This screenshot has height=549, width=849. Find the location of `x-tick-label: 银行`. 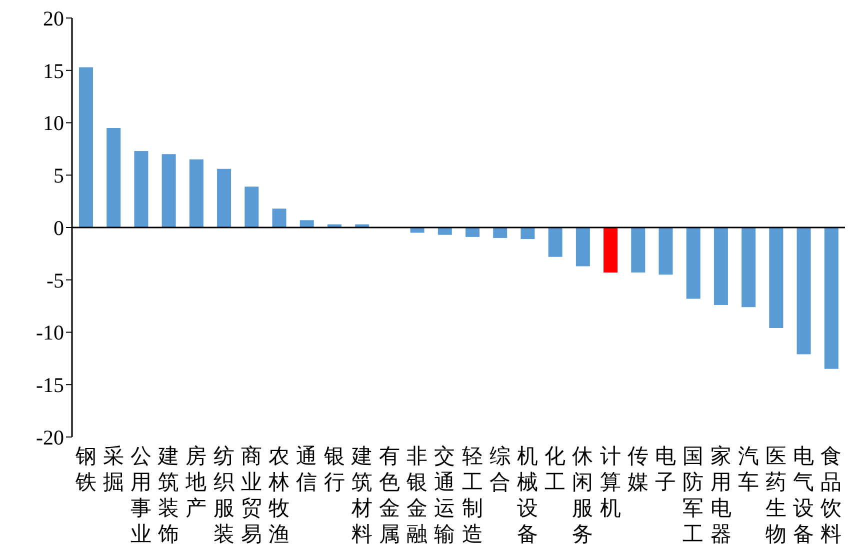

x-tick-label: 银行 is located at coordinates (333, 469).